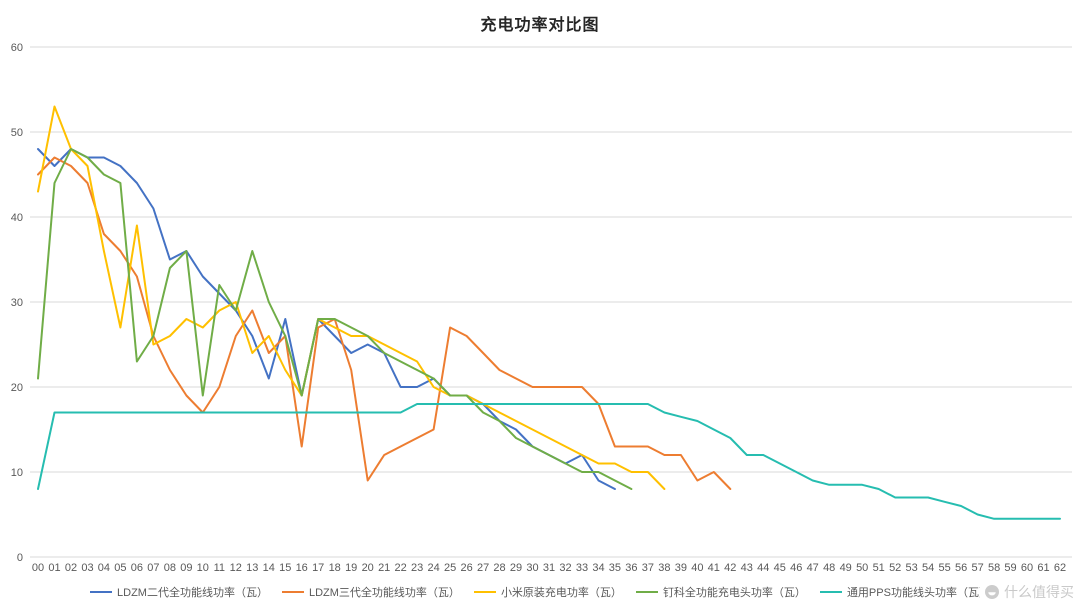 This screenshot has width=1080, height=614. Describe the element at coordinates (582, 568) in the screenshot. I see `x-axis-tick-label: 33` at that location.